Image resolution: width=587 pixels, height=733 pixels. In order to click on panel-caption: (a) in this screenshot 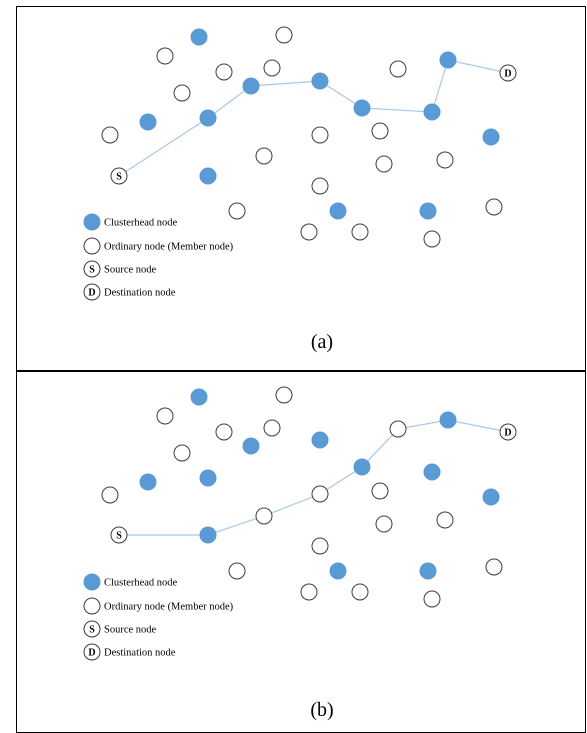, I will do `click(322, 342)`.